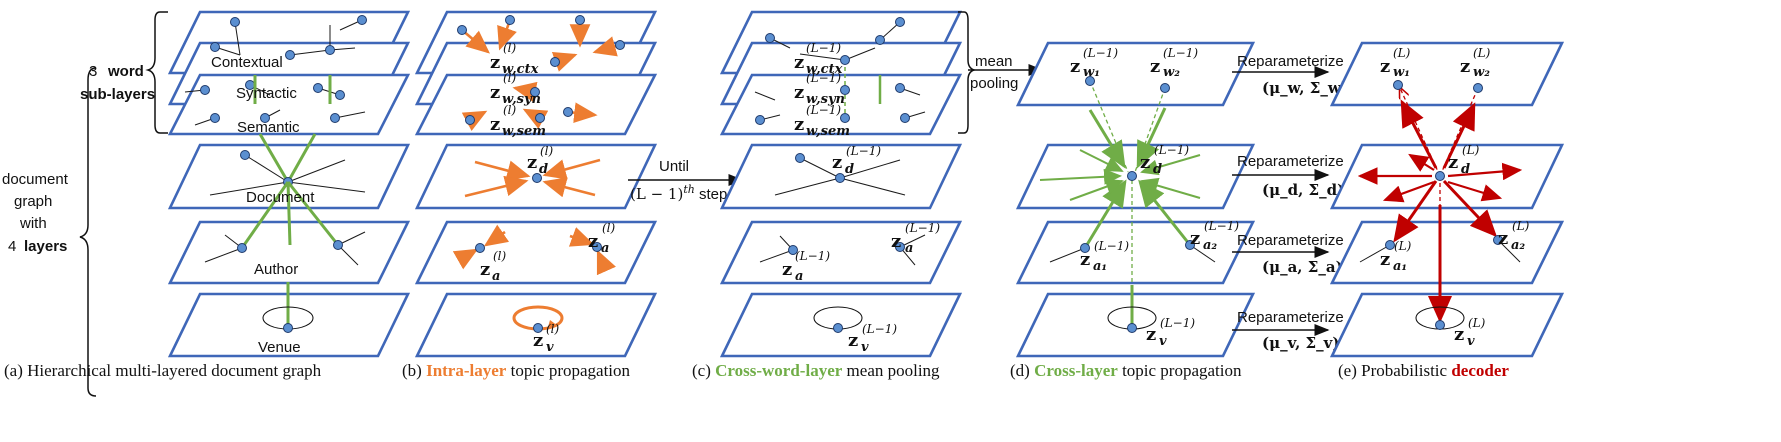 The height and width of the screenshot is (442, 1781). Describe the element at coordinates (1471, 341) in the screenshot. I see `e-sub-v: v` at that location.